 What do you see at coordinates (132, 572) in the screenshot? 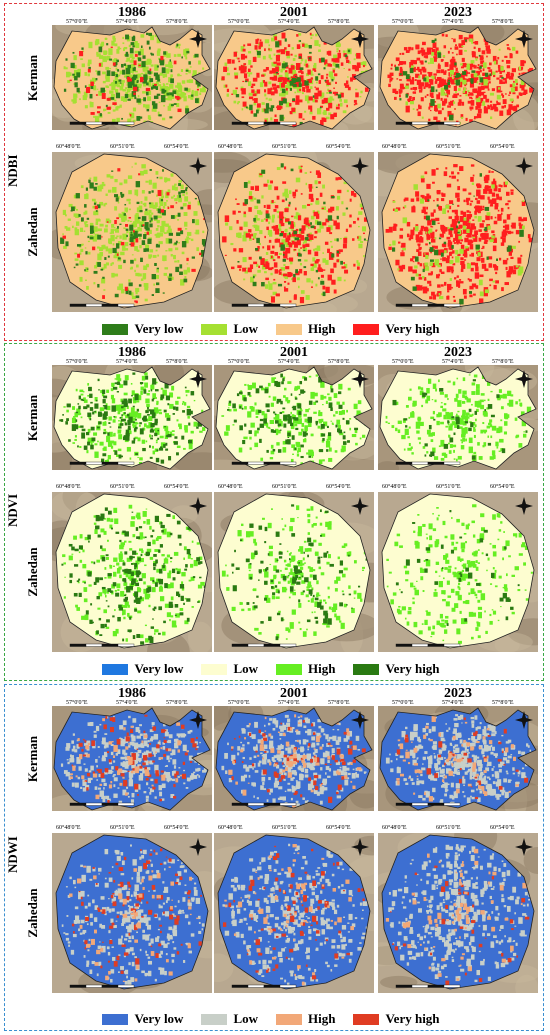
I see `map-zahedan-ndvi-1986` at bounding box center [132, 572].